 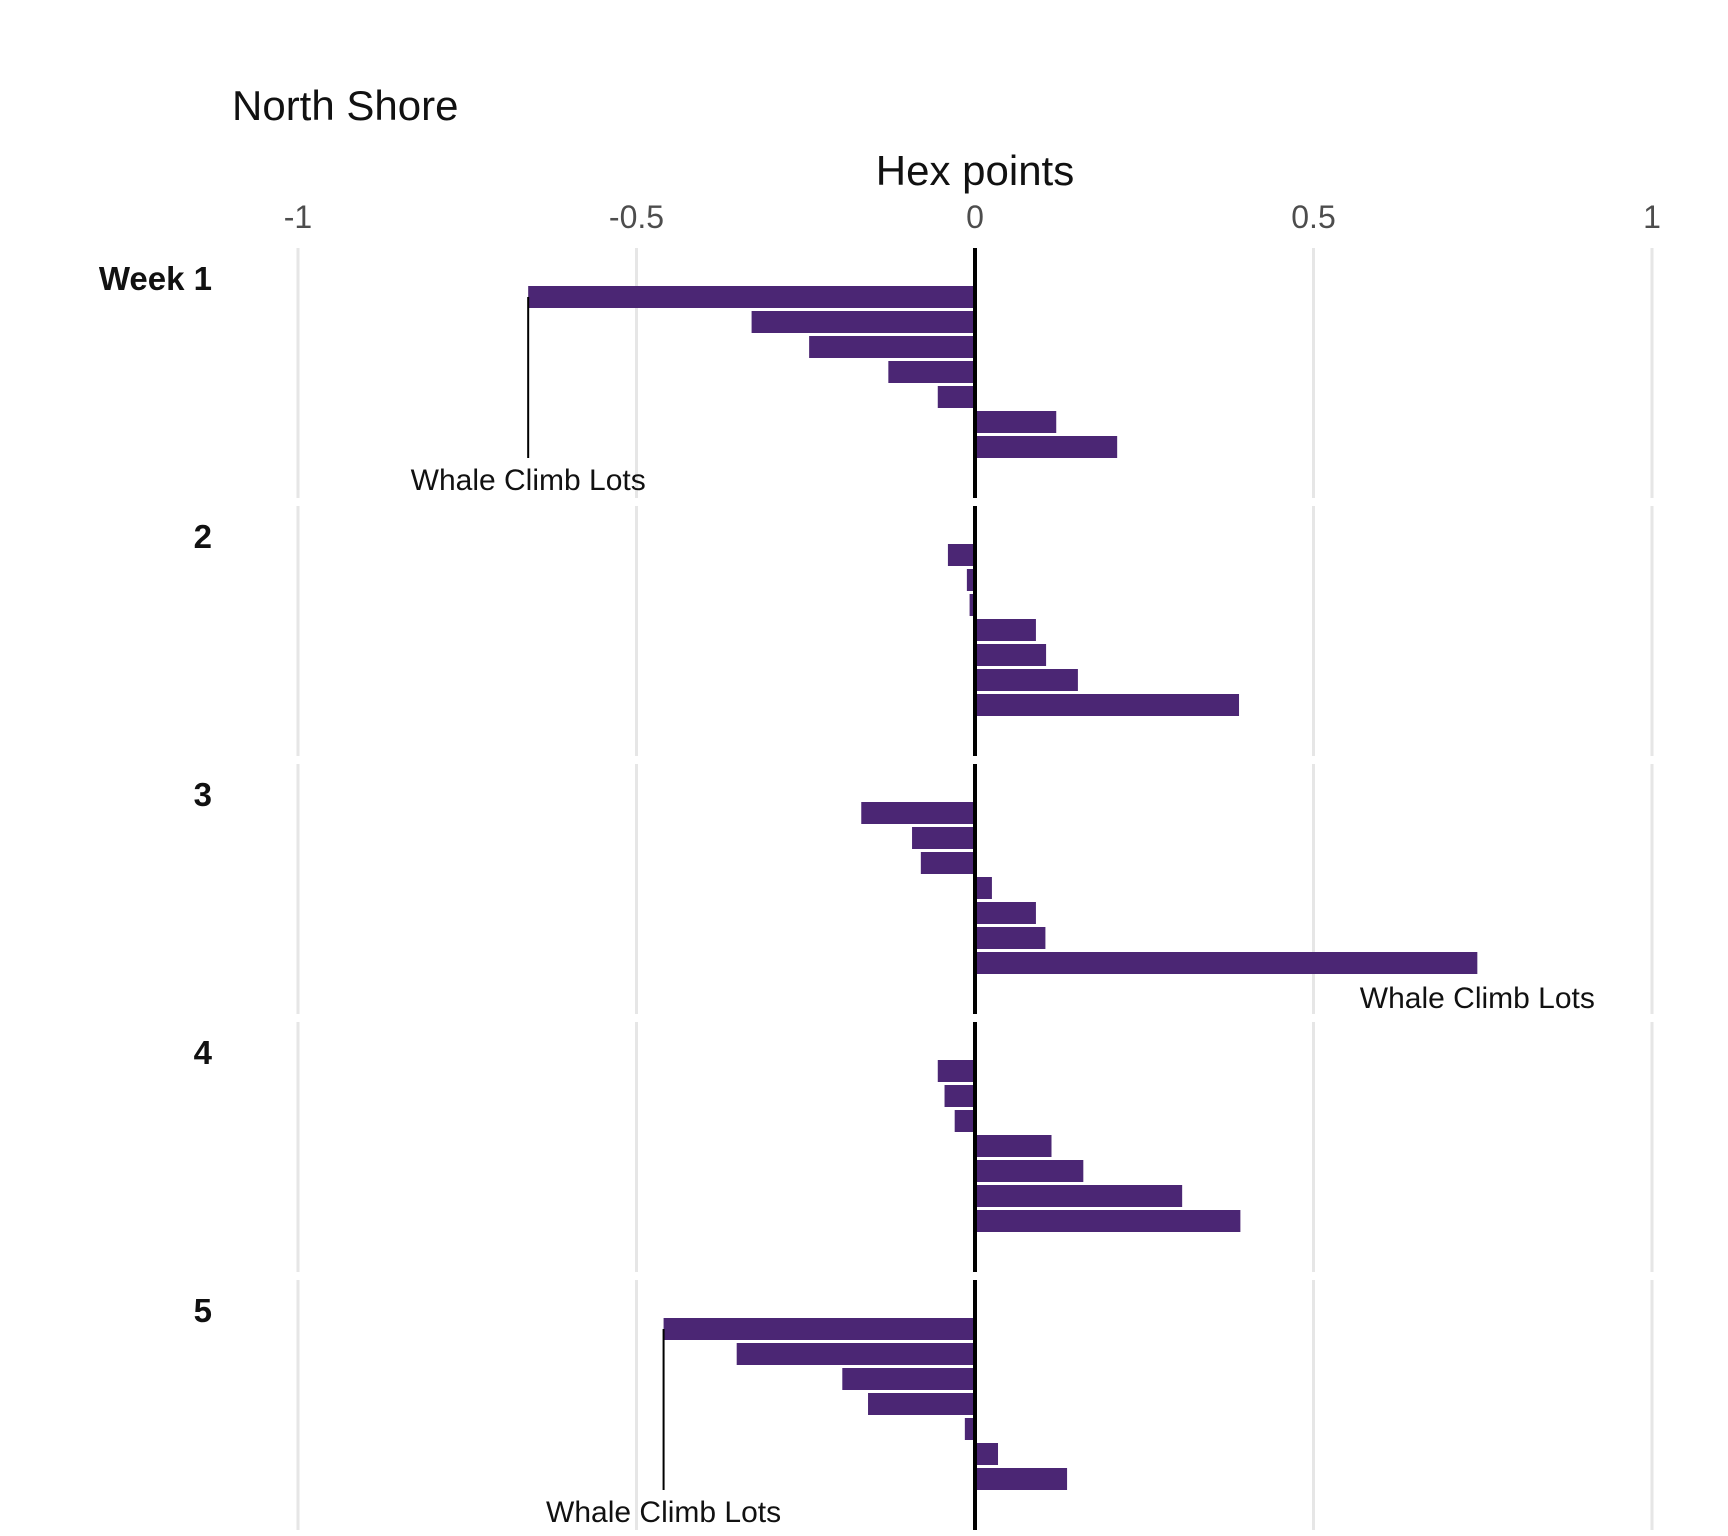 What do you see at coordinates (975, 170) in the screenshot?
I see `x-axis-title: Hex points` at bounding box center [975, 170].